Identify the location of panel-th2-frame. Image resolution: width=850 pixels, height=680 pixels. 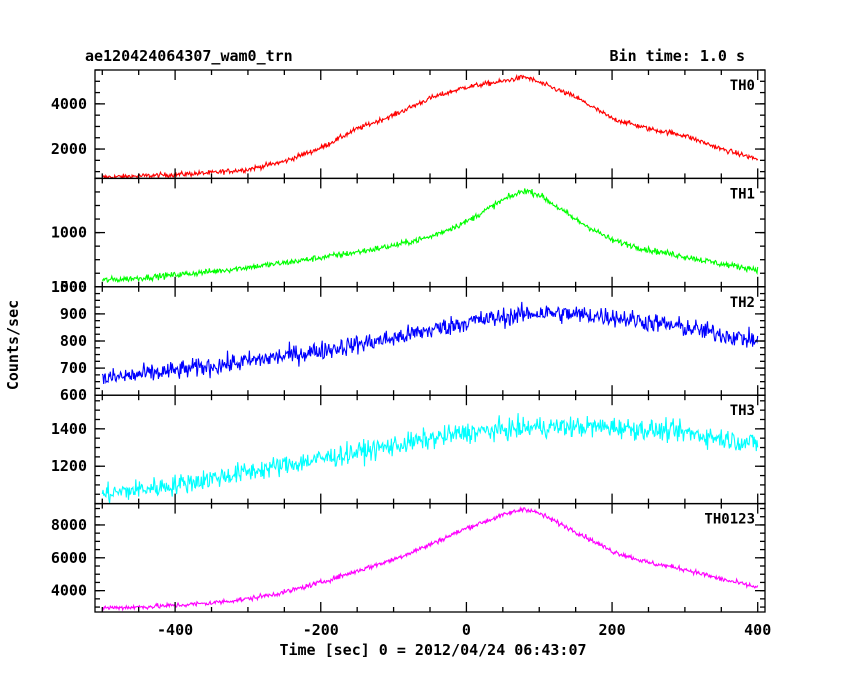
(430, 341).